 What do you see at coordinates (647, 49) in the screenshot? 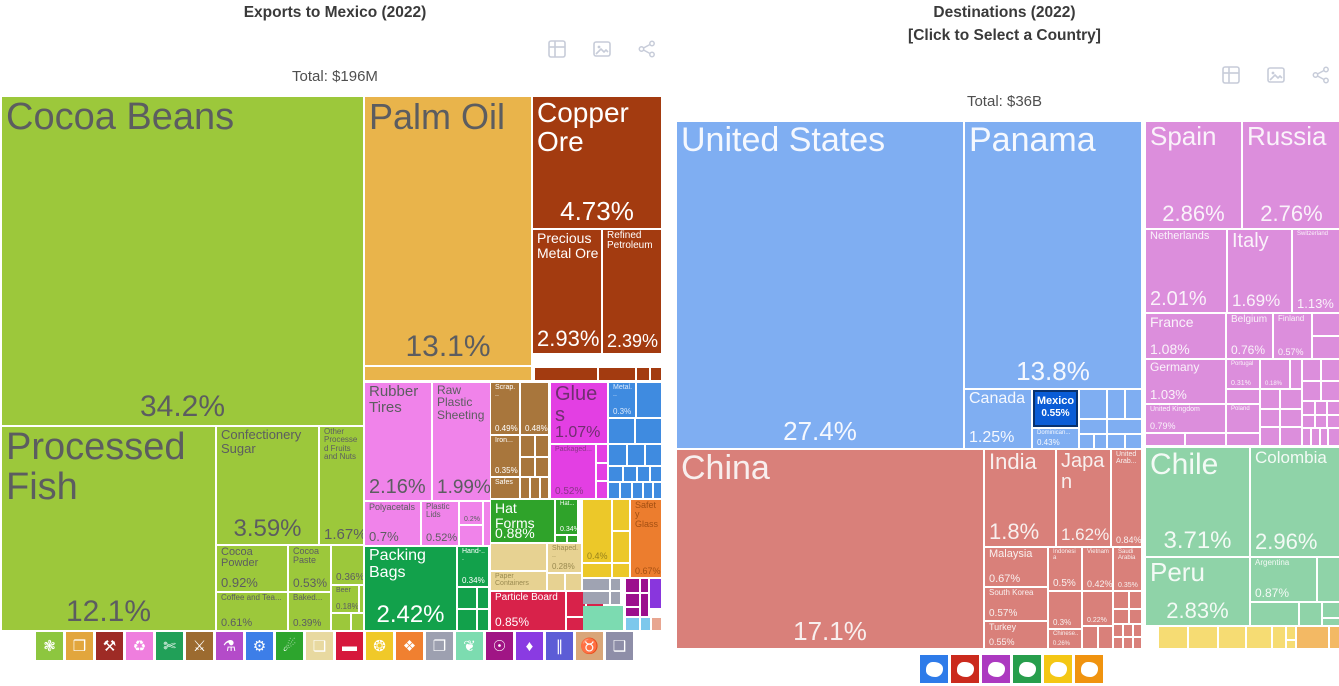
I see `share-icon` at bounding box center [647, 49].